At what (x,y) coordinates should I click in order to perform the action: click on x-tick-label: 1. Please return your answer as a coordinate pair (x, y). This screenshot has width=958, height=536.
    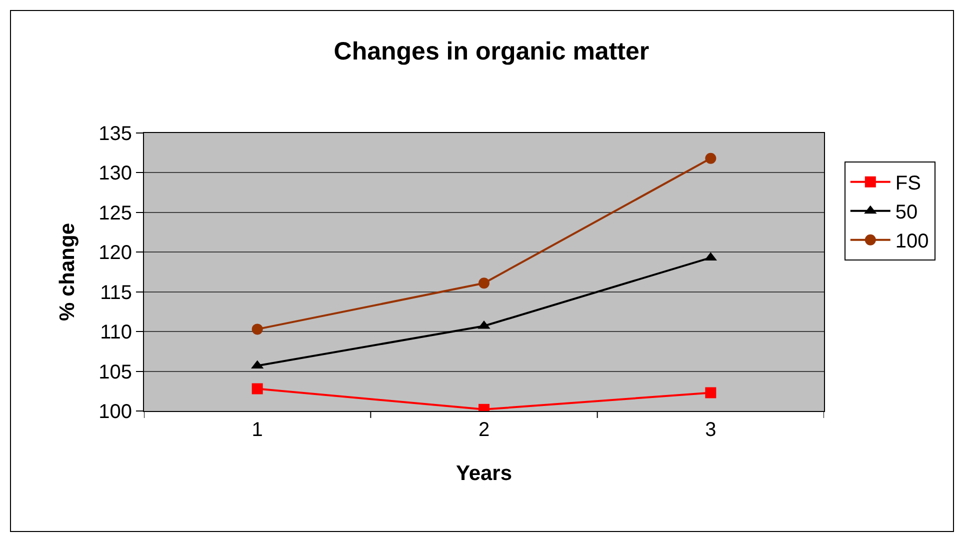
    Looking at the image, I should click on (257, 430).